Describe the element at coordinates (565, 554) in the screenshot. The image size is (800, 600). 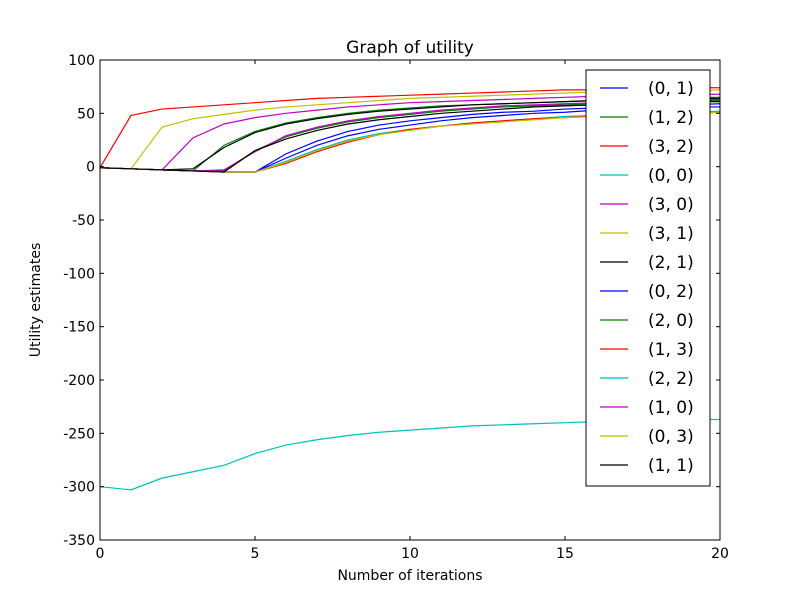
I see `x-tick-label-3: 15` at that location.